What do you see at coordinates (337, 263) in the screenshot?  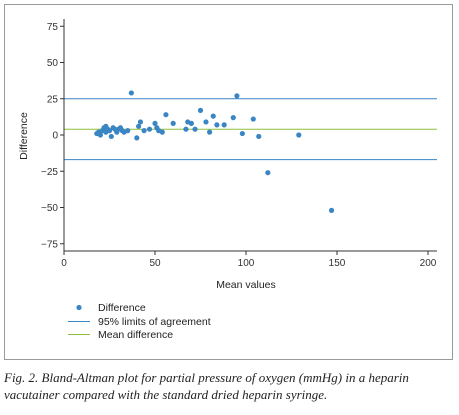 I see `x-tick-label: 150` at bounding box center [337, 263].